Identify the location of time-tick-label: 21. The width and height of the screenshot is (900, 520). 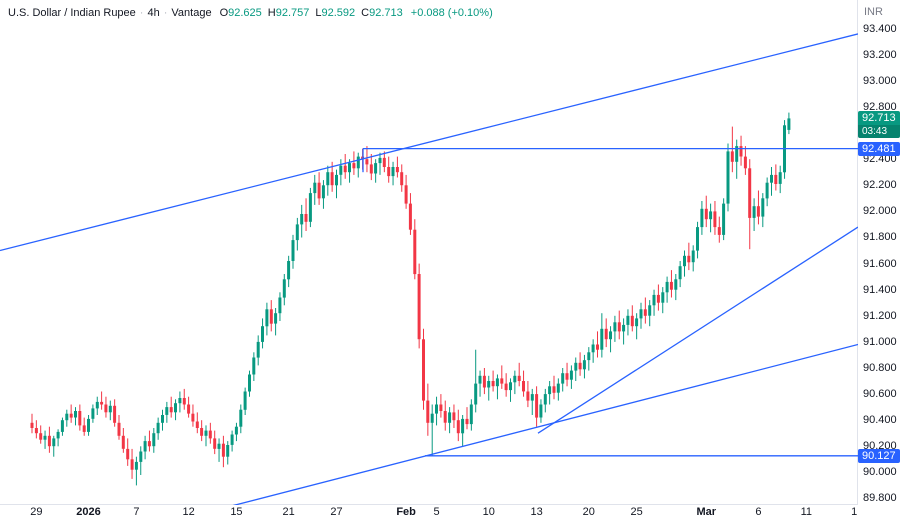
(288, 512).